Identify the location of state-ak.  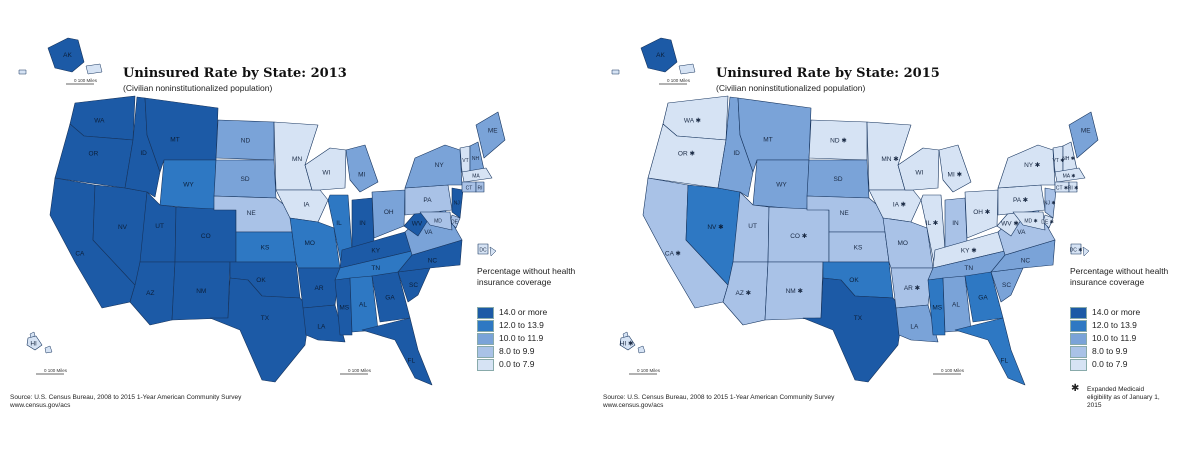
(659, 55).